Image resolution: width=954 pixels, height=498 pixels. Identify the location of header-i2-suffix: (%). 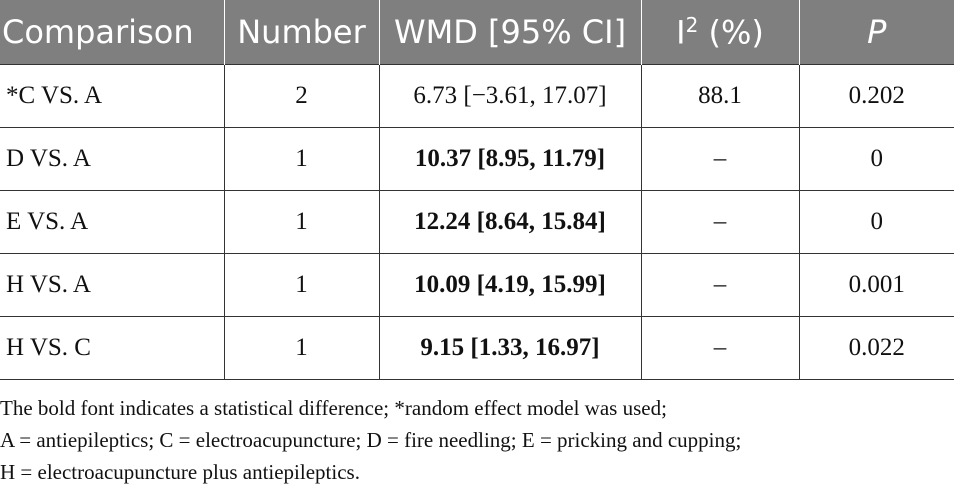
(731, 32).